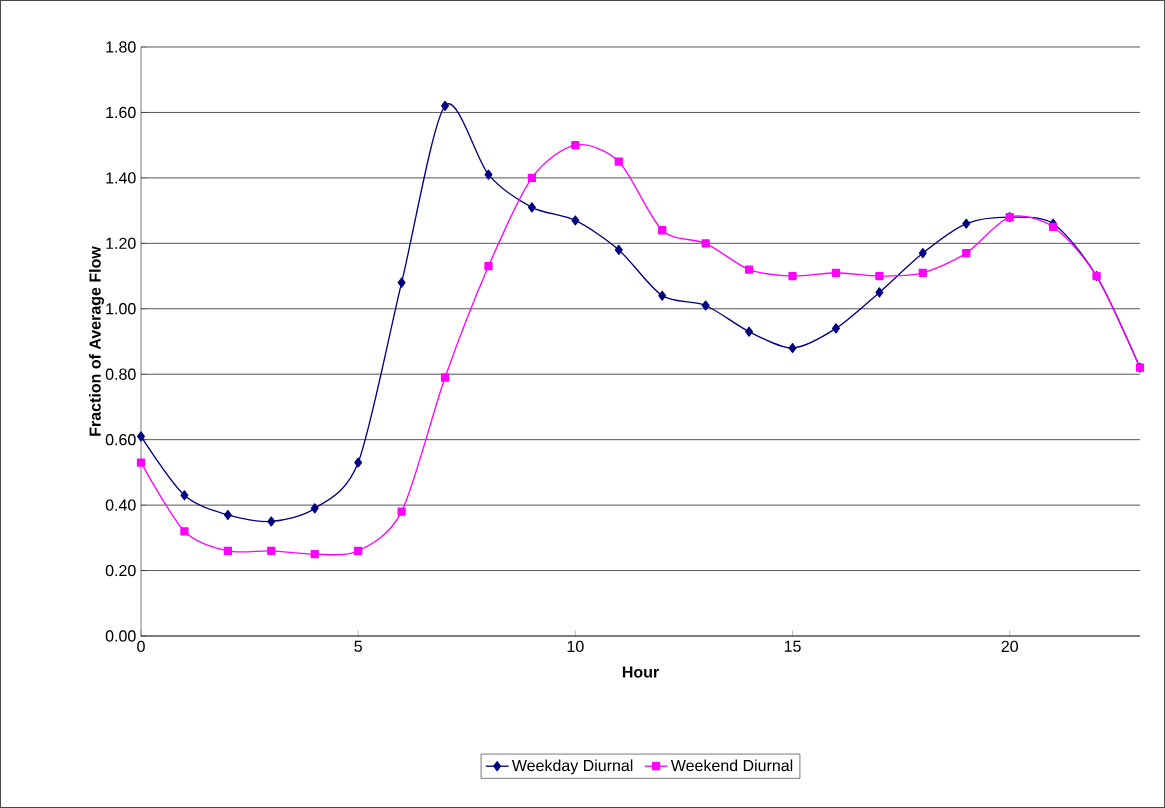 The width and height of the screenshot is (1165, 808). I want to click on y-tick-label: 0.40, so click(120, 505).